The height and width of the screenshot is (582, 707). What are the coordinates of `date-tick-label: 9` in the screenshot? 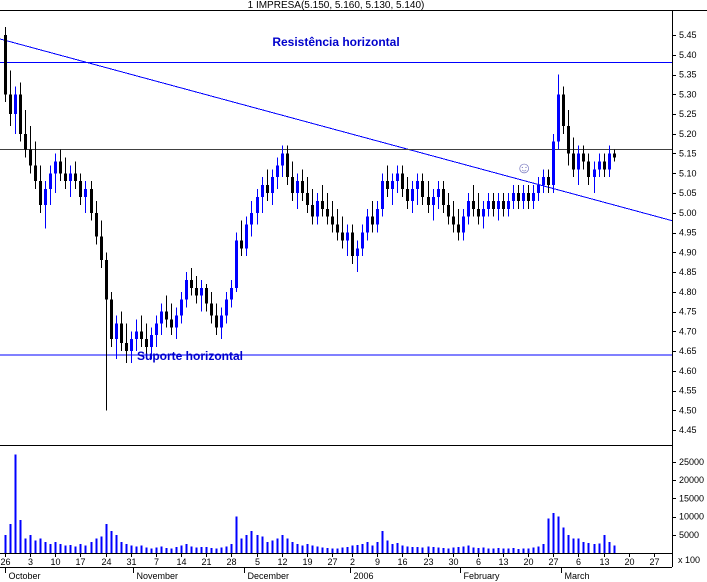 It's located at (377, 562).